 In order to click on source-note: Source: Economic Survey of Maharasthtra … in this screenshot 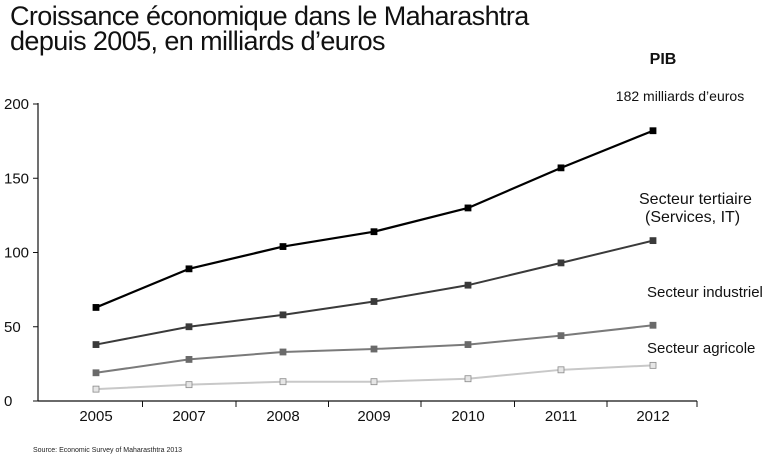, I will do `click(108, 450)`.